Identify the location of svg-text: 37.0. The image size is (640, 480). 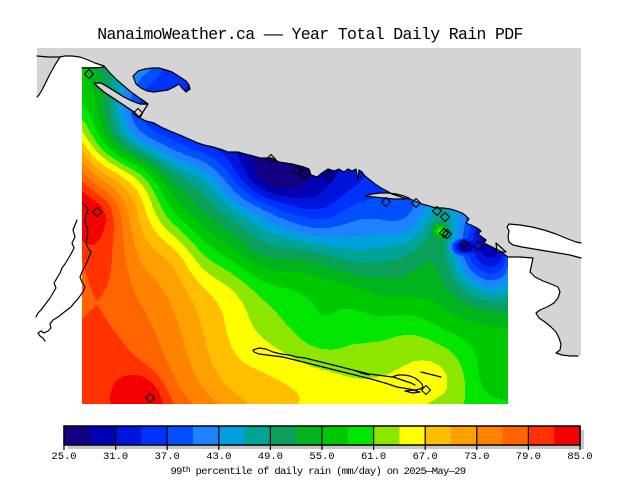
(167, 457).